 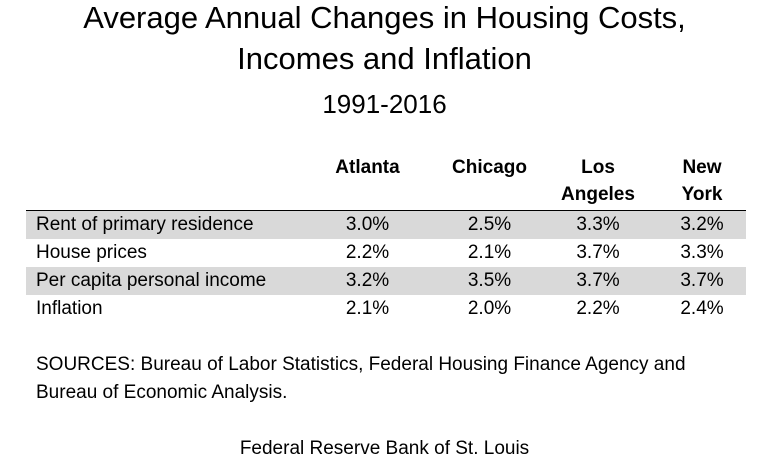 What do you see at coordinates (702, 194) in the screenshot?
I see `column-header-text: York` at bounding box center [702, 194].